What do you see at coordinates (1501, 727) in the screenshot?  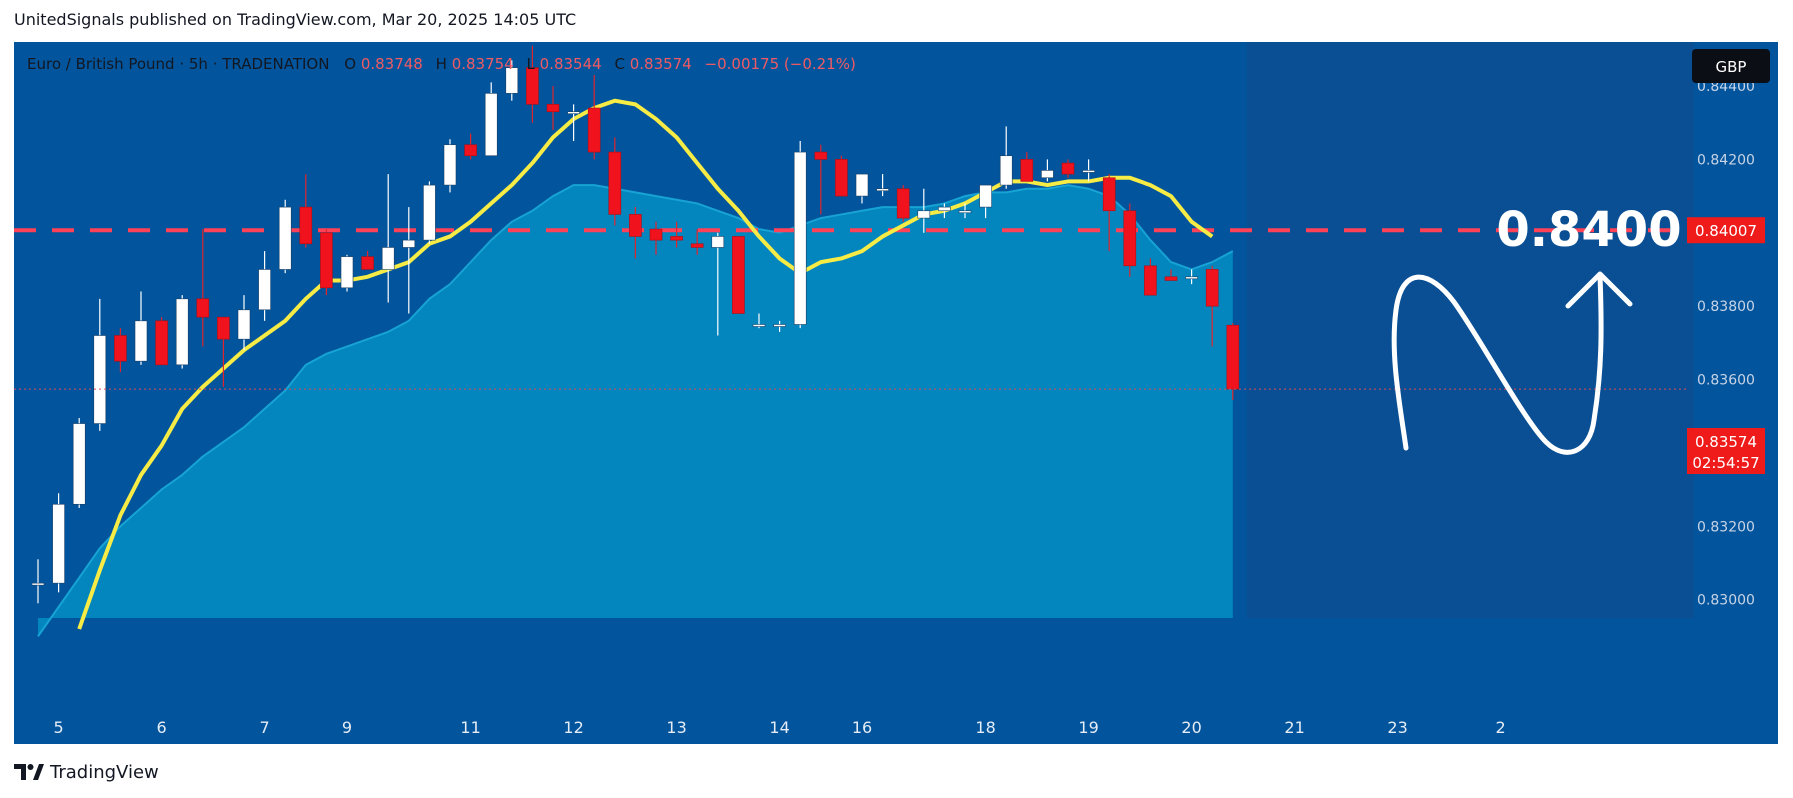 I see `x-tick-label: 2` at bounding box center [1501, 727].